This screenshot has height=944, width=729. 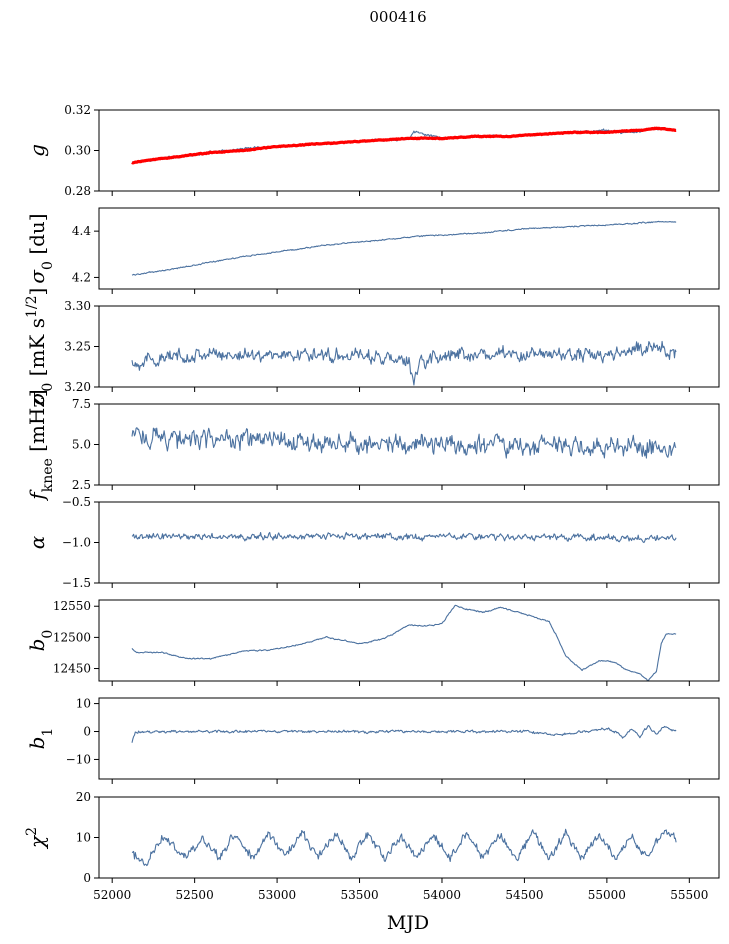 I want to click on y-tick: 20, so click(x=87, y=797).